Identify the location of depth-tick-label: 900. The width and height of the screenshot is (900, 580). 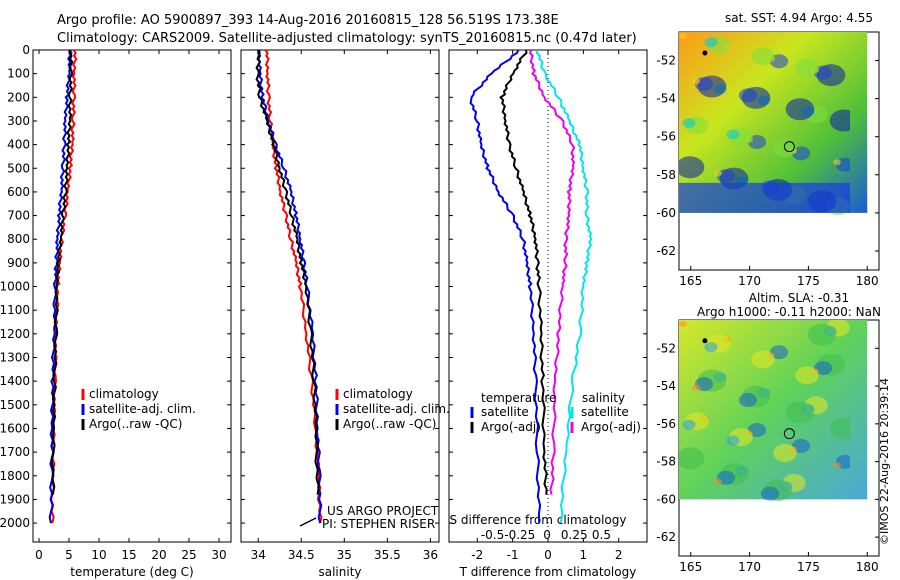
(18, 263).